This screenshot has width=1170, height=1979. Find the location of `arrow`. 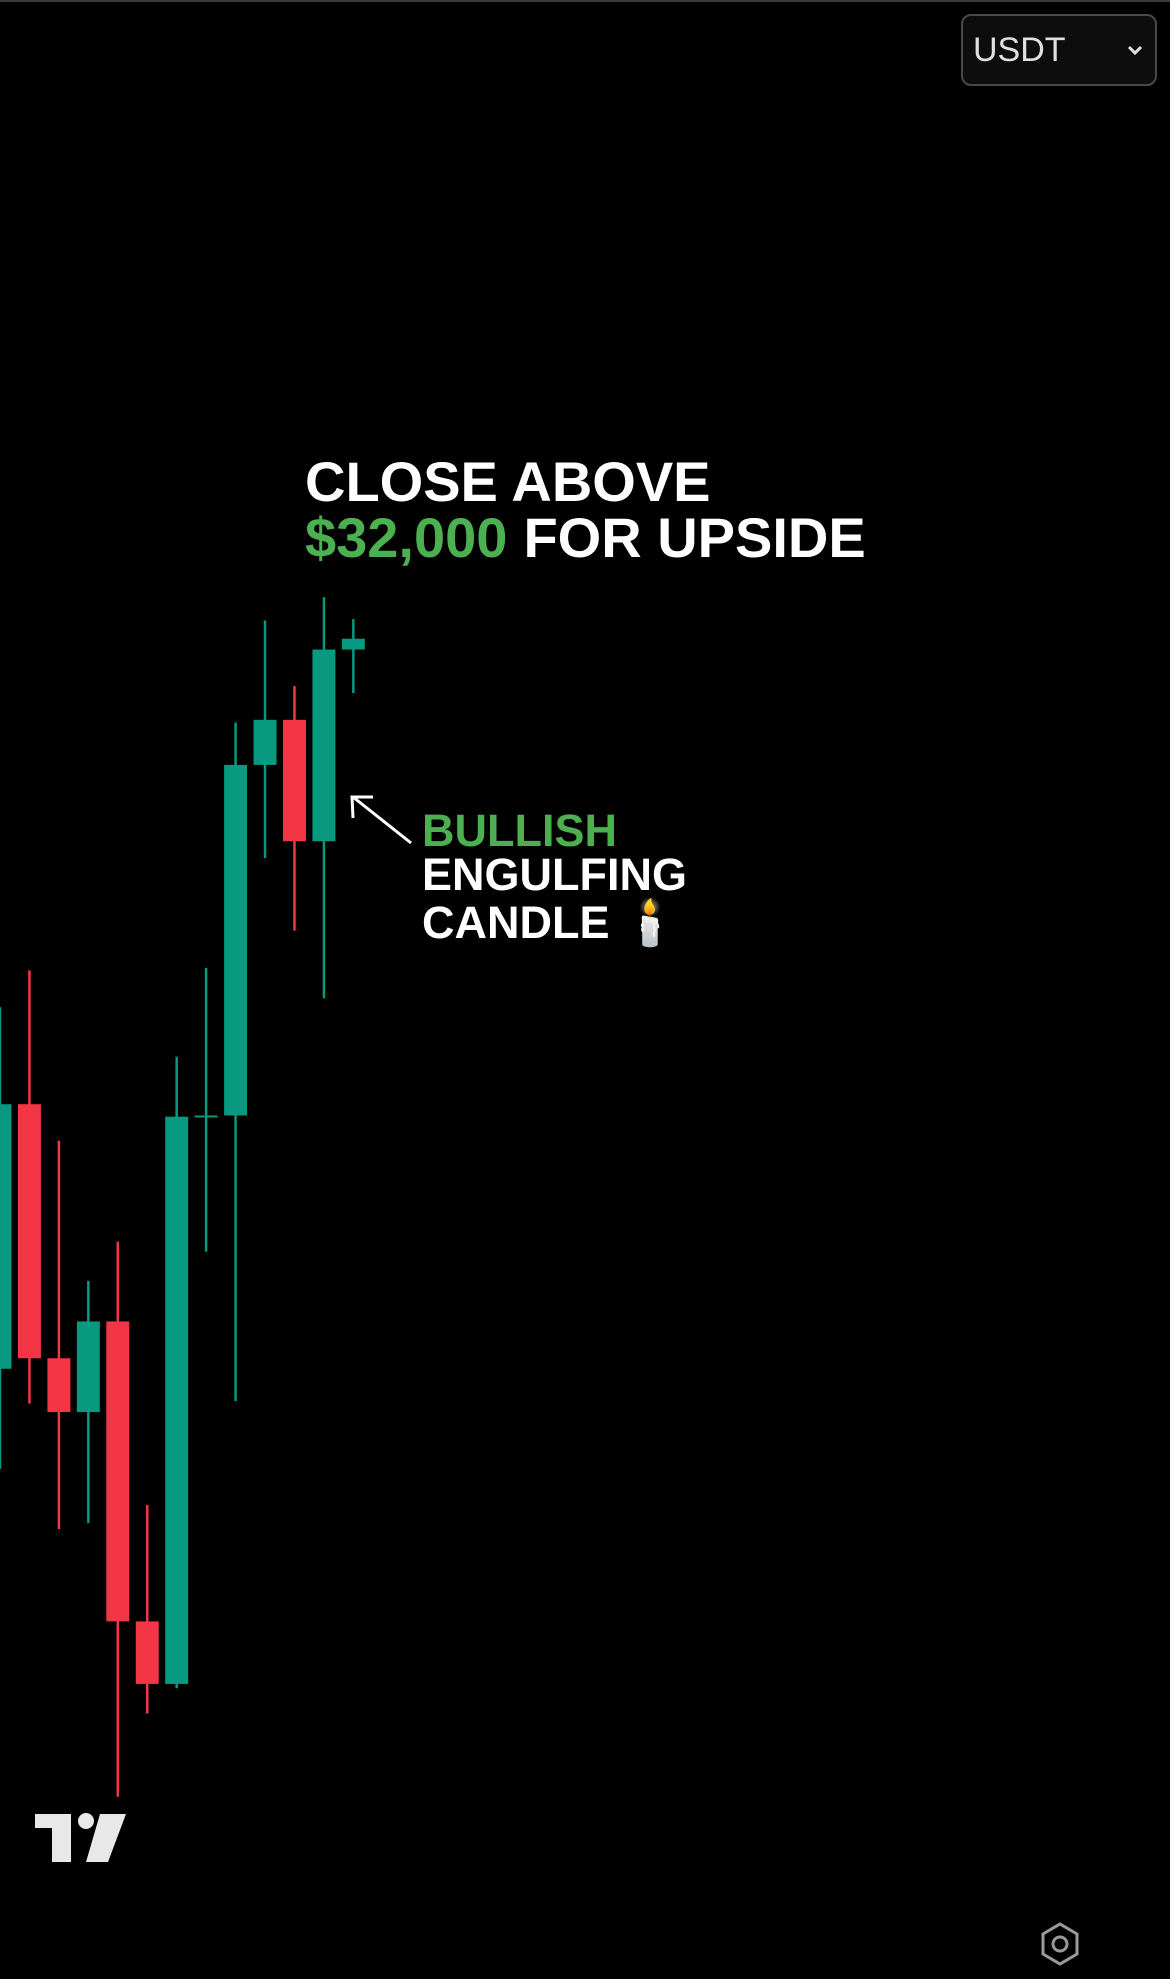

arrow is located at coordinates (381, 820).